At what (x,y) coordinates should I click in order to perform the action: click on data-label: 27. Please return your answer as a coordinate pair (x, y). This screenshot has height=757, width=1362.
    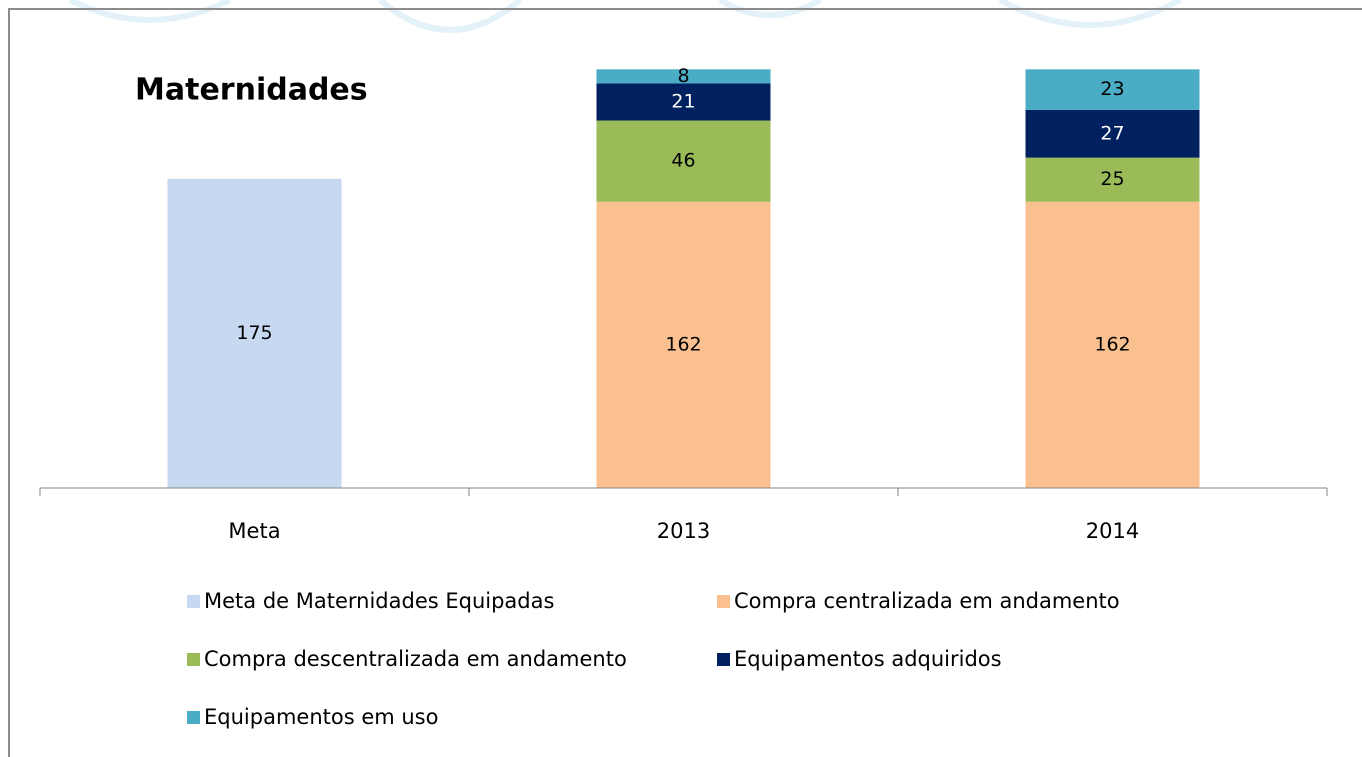
    Looking at the image, I should click on (1112, 133).